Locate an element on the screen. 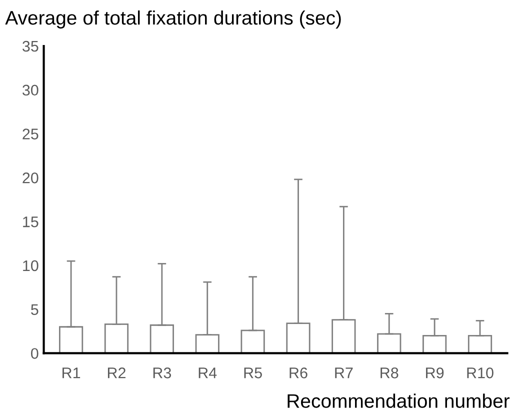  x-tick-label: R2 is located at coordinates (117, 373).